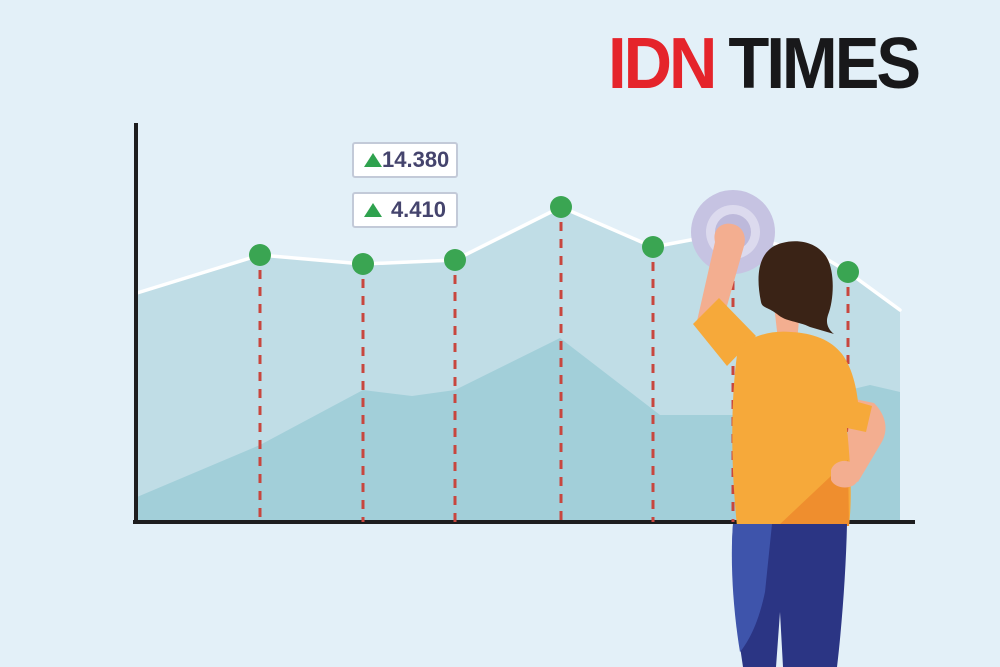 The width and height of the screenshot is (1000, 667). I want to click on trend-line, so click(518, 258).